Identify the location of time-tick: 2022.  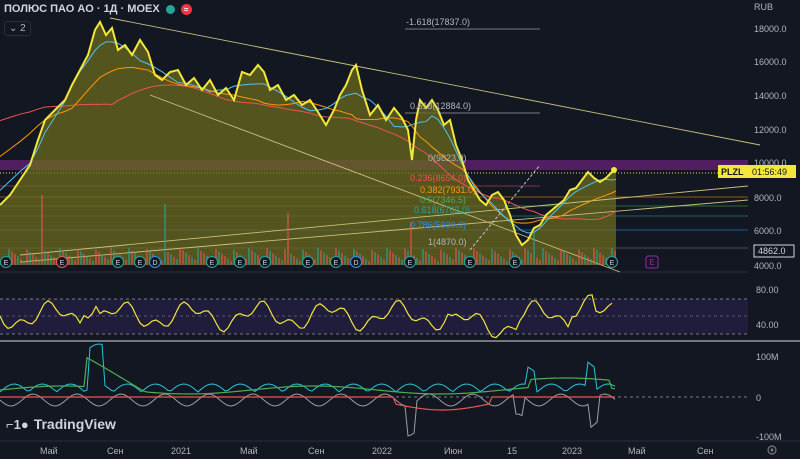
(382, 451).